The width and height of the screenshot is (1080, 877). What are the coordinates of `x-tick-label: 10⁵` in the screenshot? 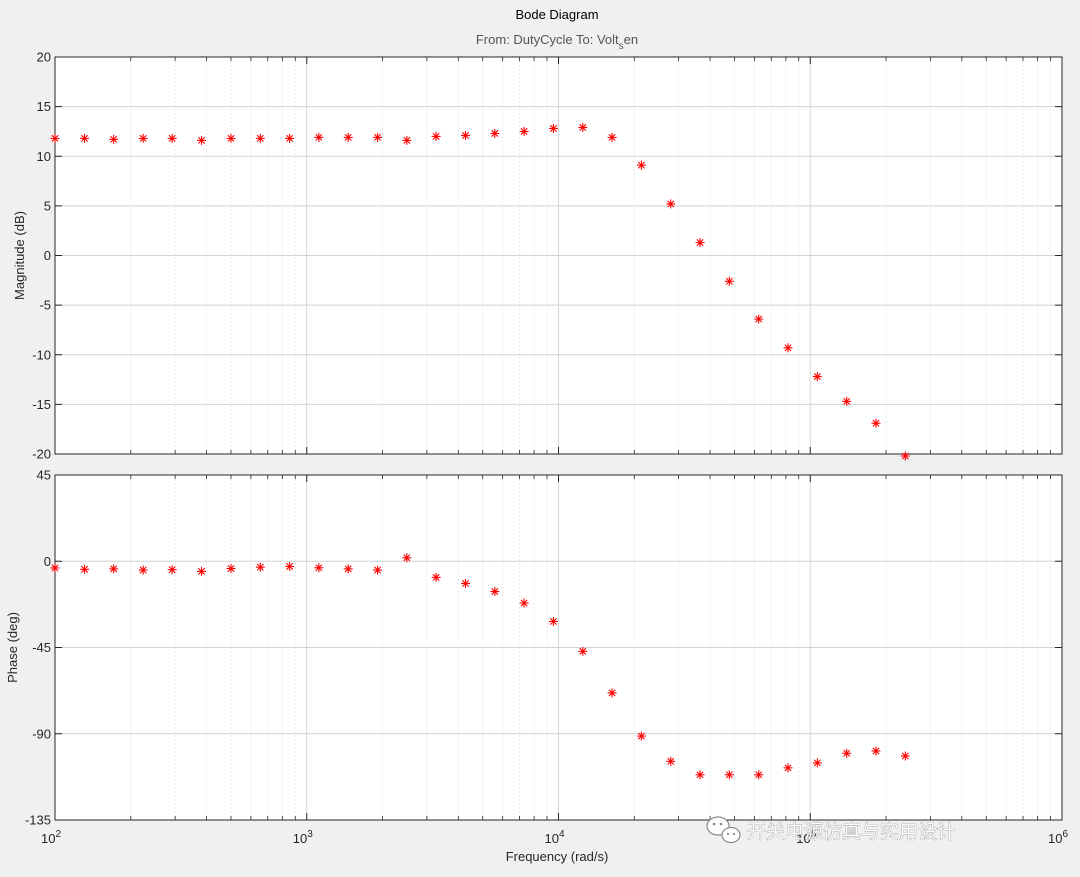 It's located at (806, 837).